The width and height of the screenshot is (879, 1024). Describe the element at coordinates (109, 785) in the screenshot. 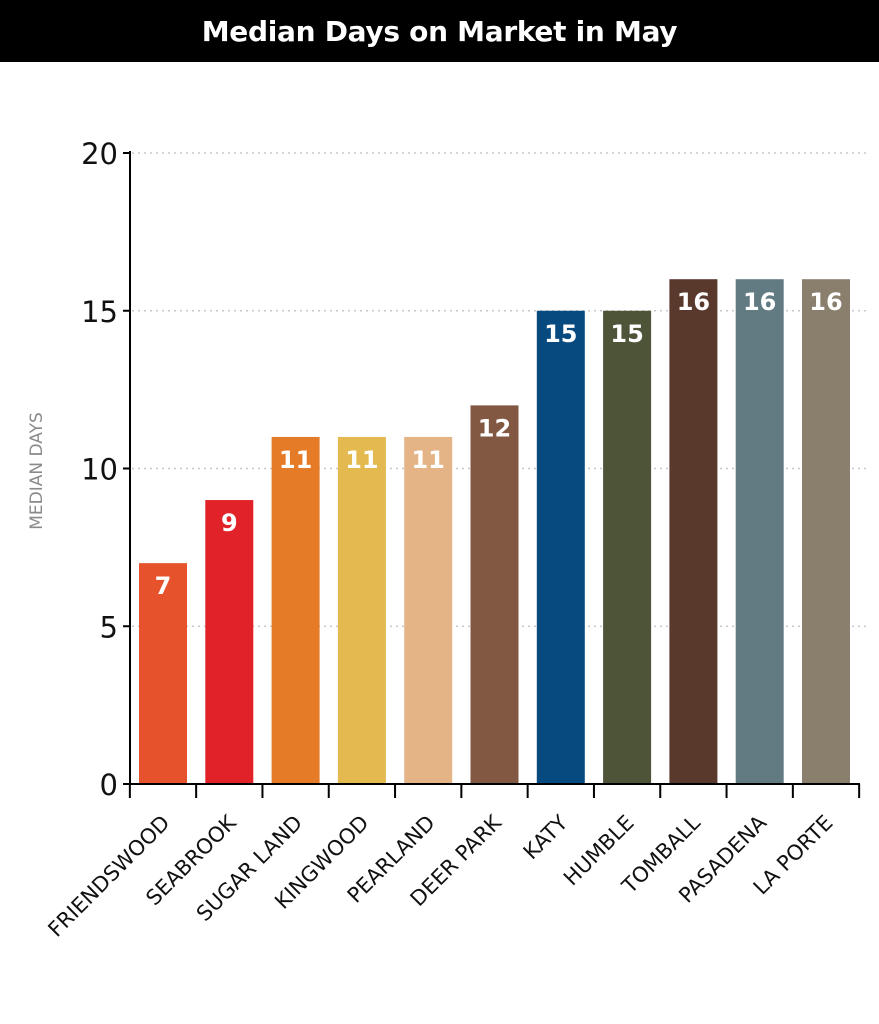

I see `y-tick-label: 0` at that location.